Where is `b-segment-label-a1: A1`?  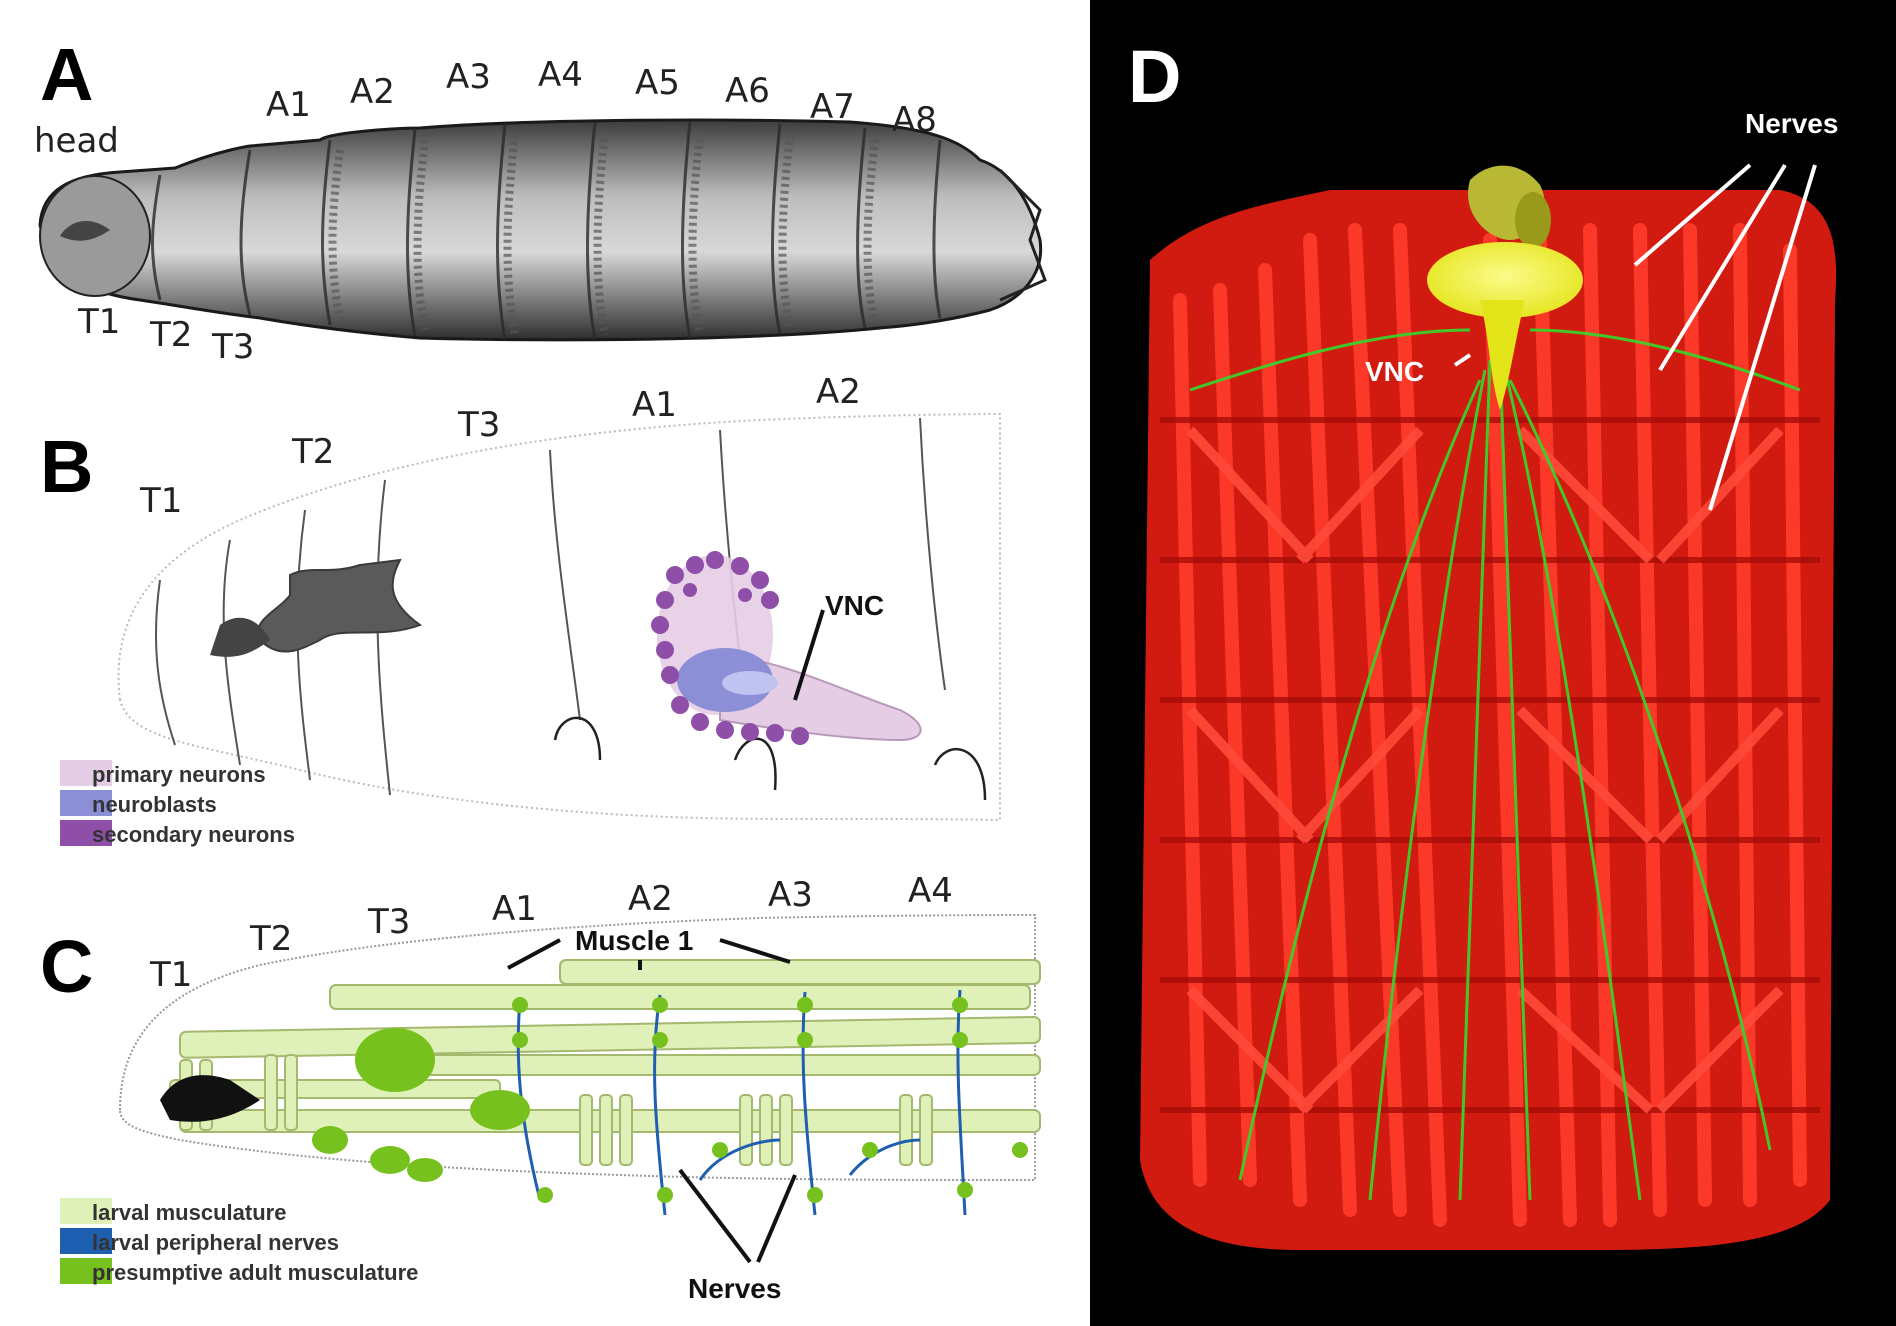
b-segment-label-a1: A1 is located at coordinates (654, 405).